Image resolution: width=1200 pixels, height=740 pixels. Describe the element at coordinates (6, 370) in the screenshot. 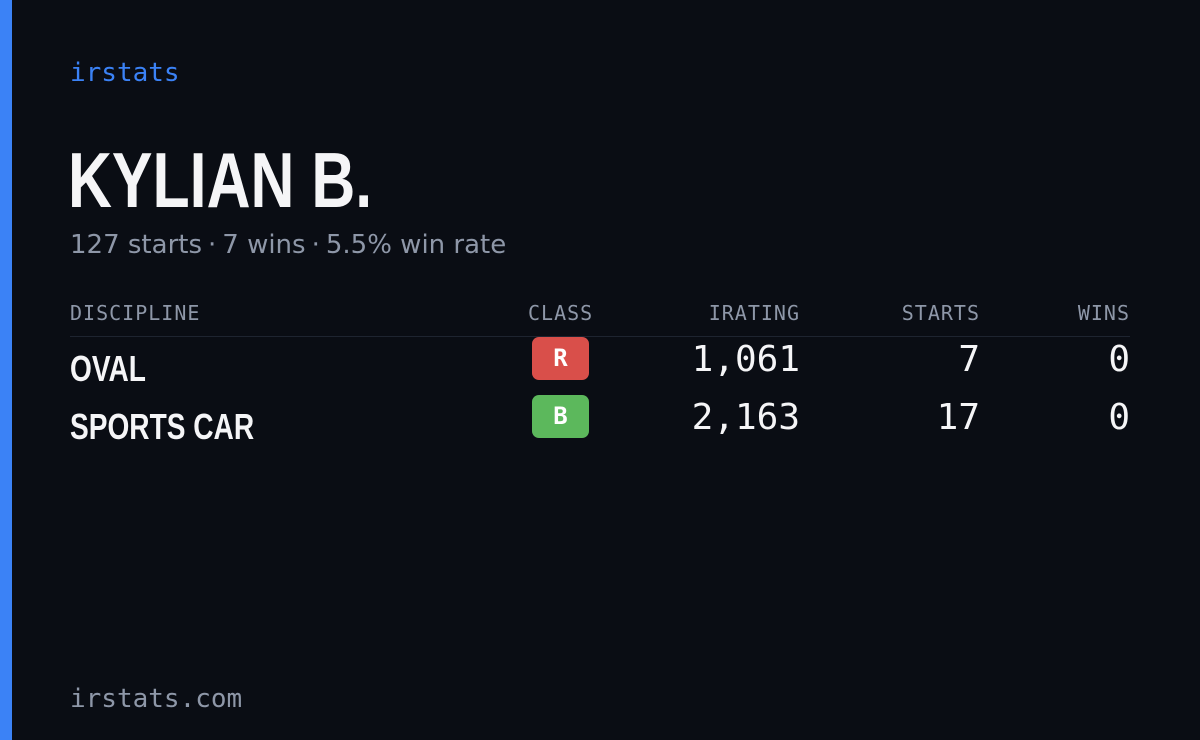

I see `accent-bar` at that location.